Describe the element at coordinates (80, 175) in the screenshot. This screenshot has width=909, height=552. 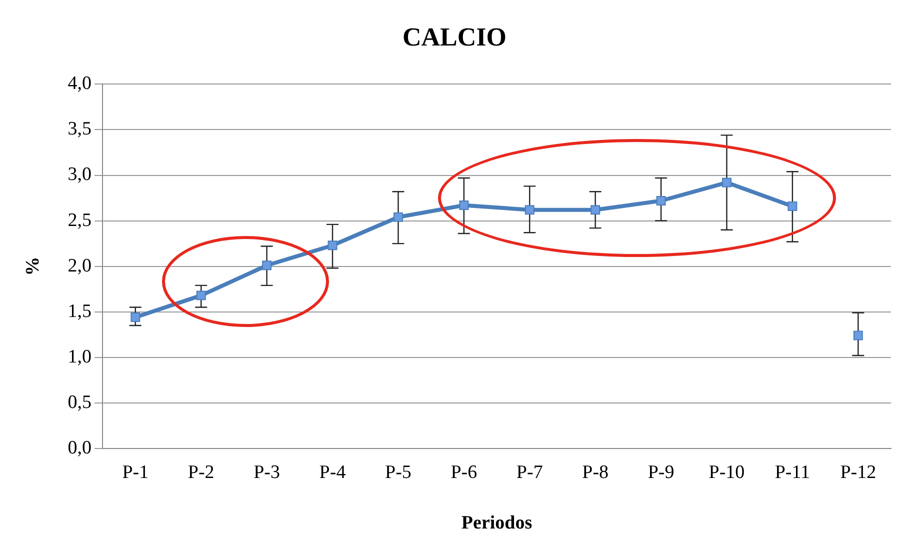
I see `y-tick-label: 3,0` at that location.